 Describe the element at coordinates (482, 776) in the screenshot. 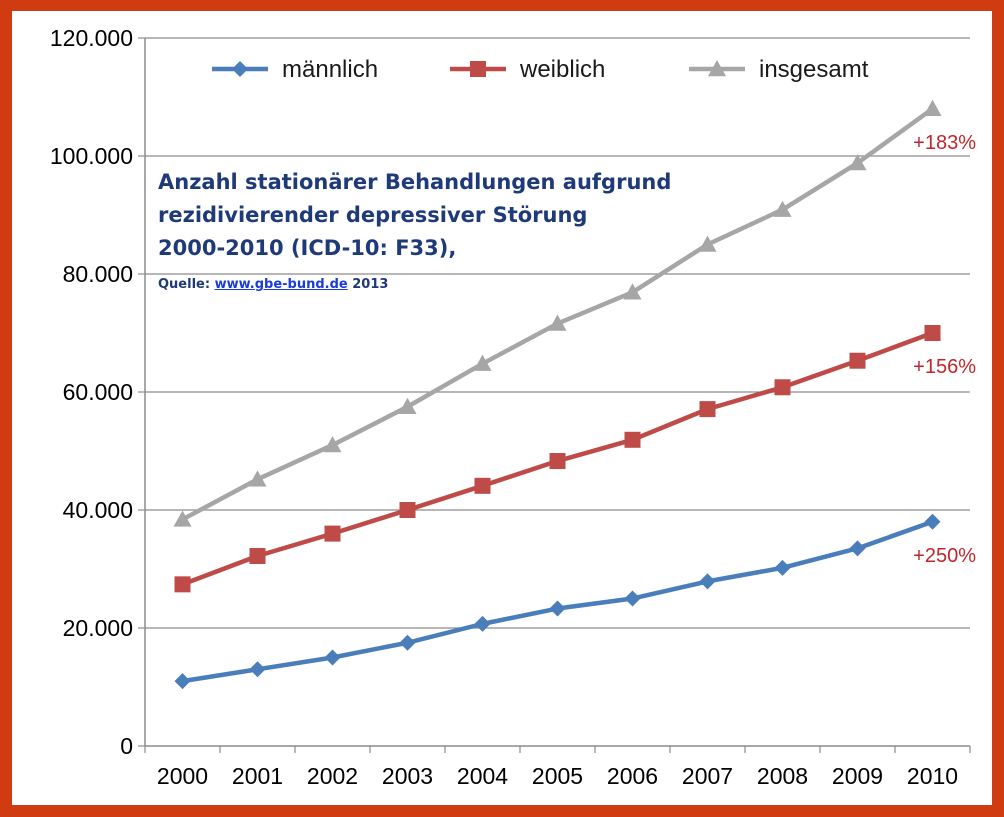

I see `x-tick-label: 2004` at that location.